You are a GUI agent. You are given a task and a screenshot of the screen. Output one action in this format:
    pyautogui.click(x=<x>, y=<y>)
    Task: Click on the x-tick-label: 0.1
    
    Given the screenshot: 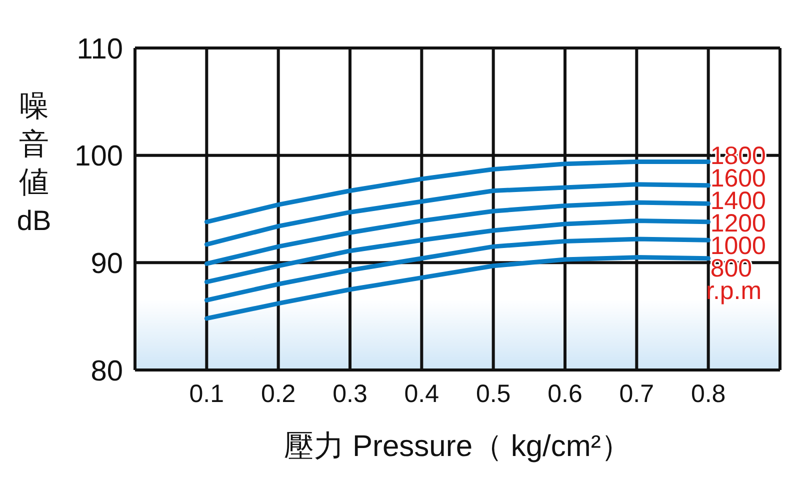 What is the action you would take?
    pyautogui.click(x=206, y=394)
    